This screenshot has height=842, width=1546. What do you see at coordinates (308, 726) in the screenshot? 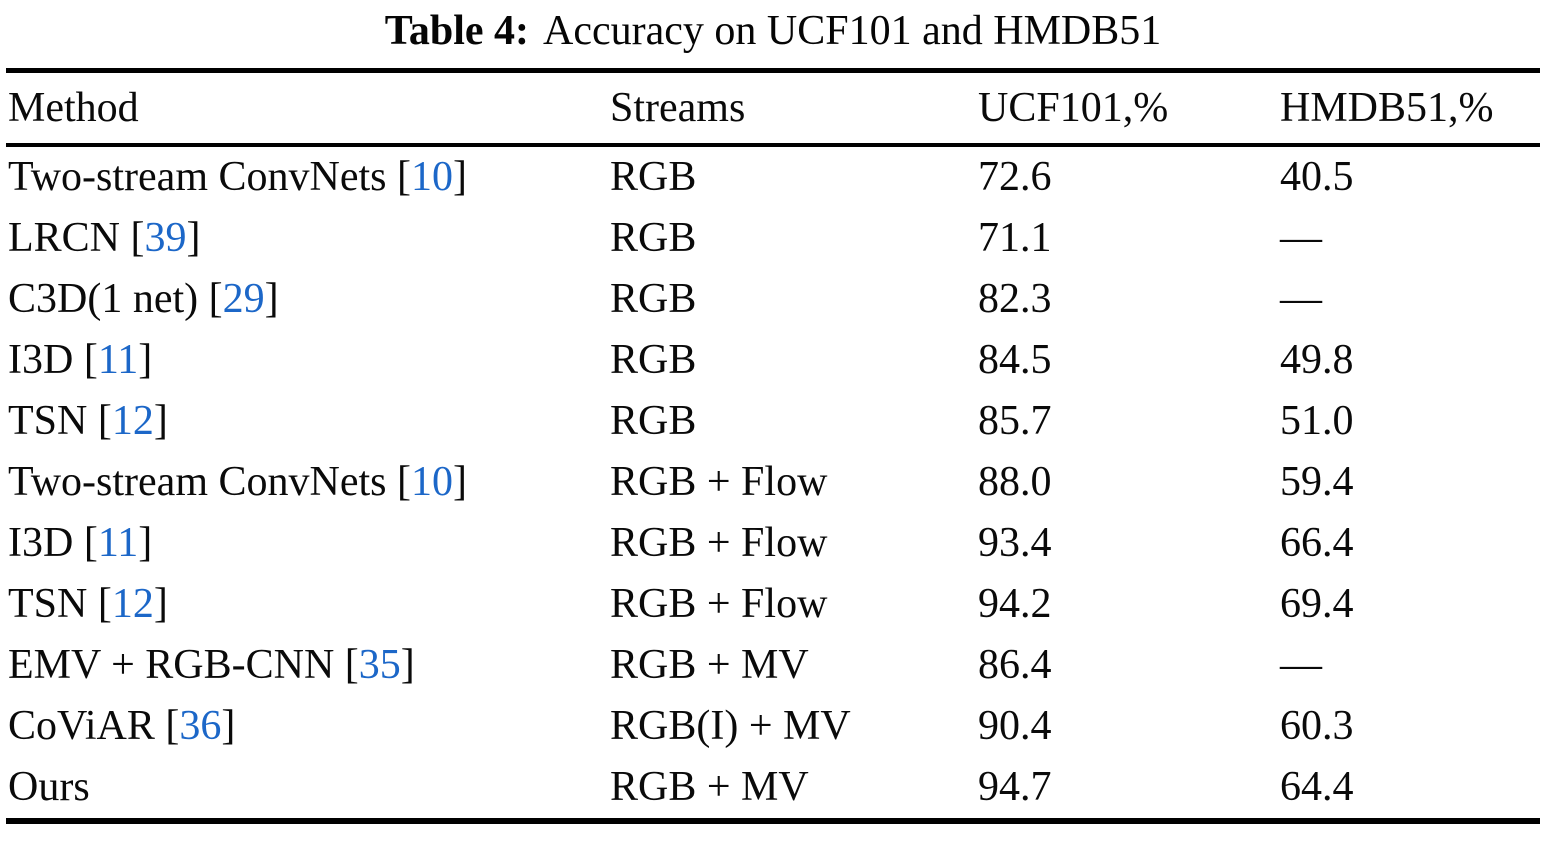
I see `method-cell: CoViAR 36` at bounding box center [308, 726].